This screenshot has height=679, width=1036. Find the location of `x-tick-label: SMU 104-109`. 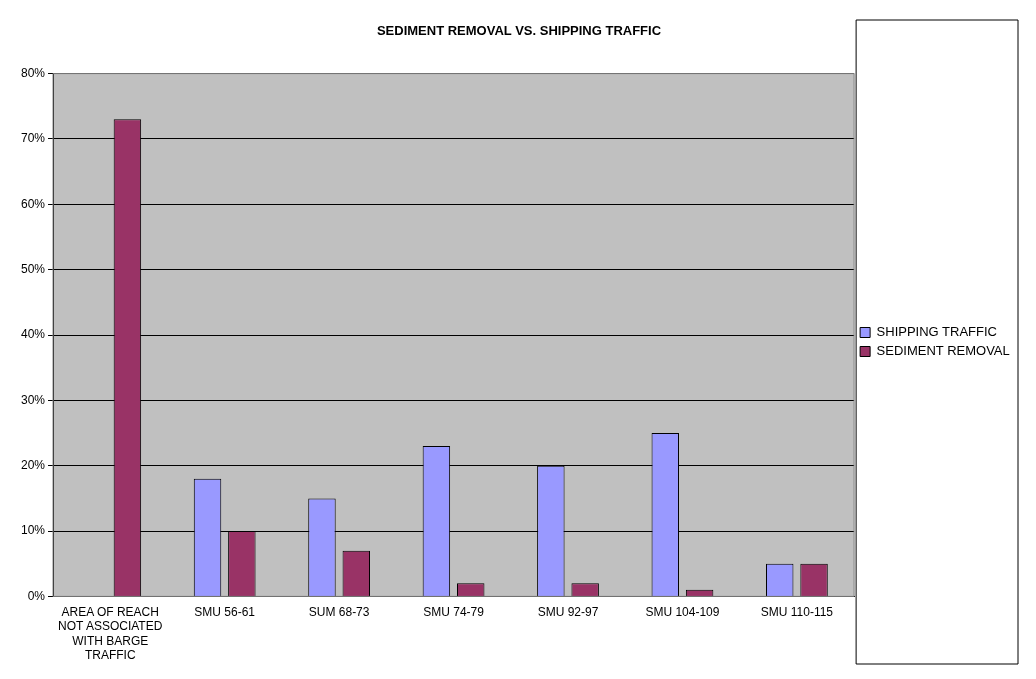

x-tick-label: SMU 104-109 is located at coordinates (682, 611).